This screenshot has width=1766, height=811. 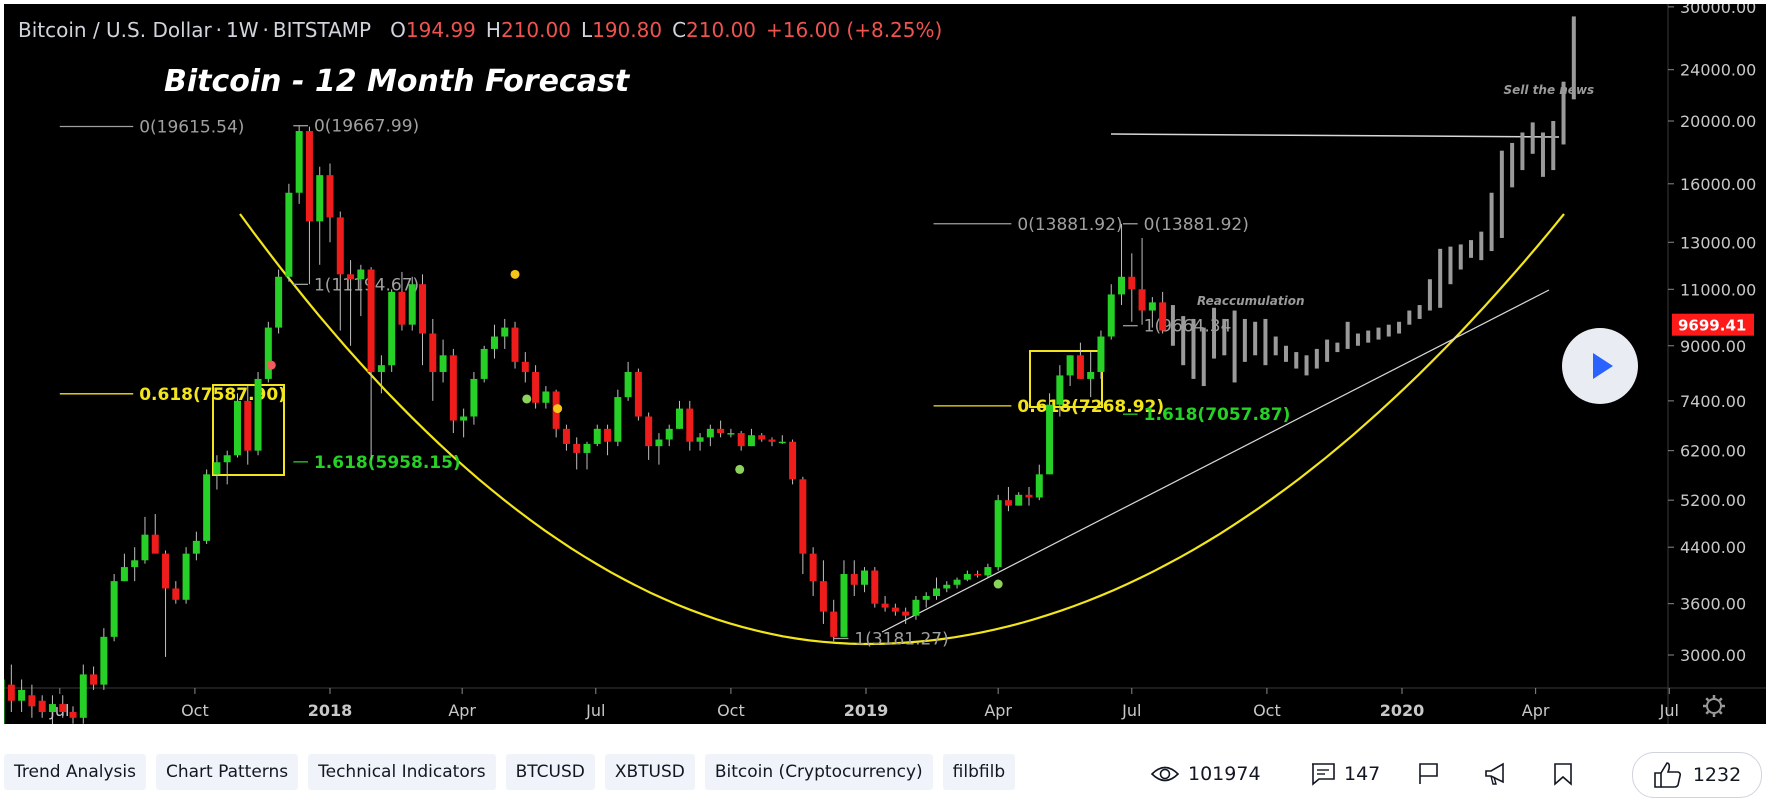 I want to click on x-tick-label: Jul, so click(x=595, y=710).